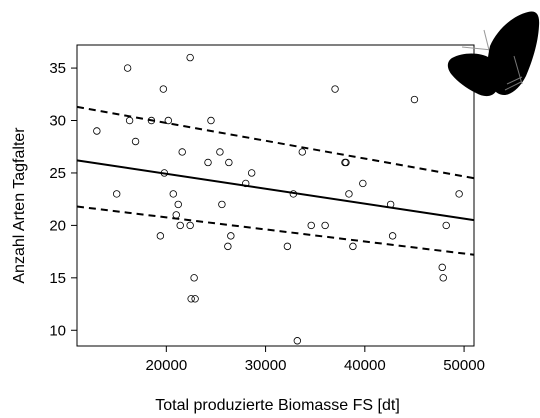 Image resolution: width=540 pixels, height=418 pixels. Describe the element at coordinates (266, 365) in the screenshot. I see `x-tick-label: 30000` at that location.